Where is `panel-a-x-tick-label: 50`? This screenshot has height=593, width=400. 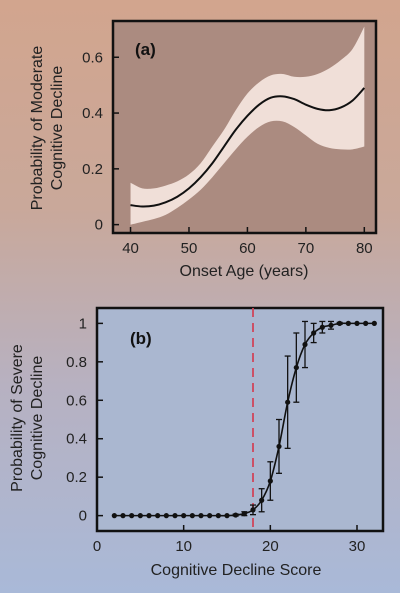 panel-a-x-tick-label: 50 is located at coordinates (189, 248).